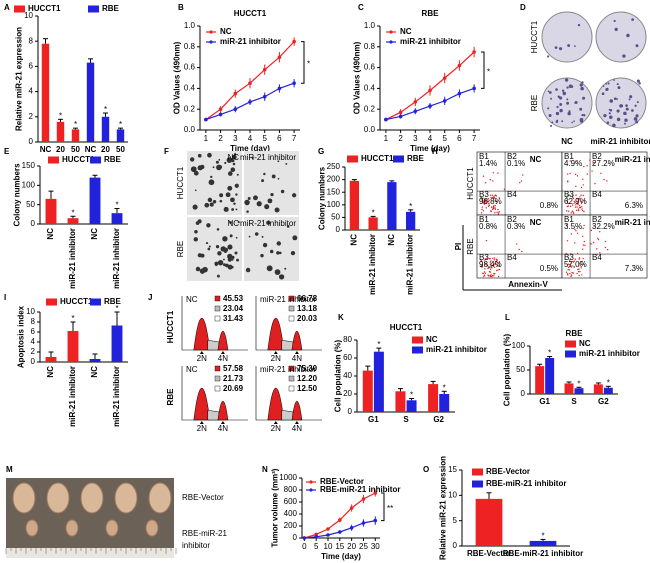  What do you see at coordinates (489, 553) in the screenshot?
I see `x-tick-label: RBE-Vector` at bounding box center [489, 553].